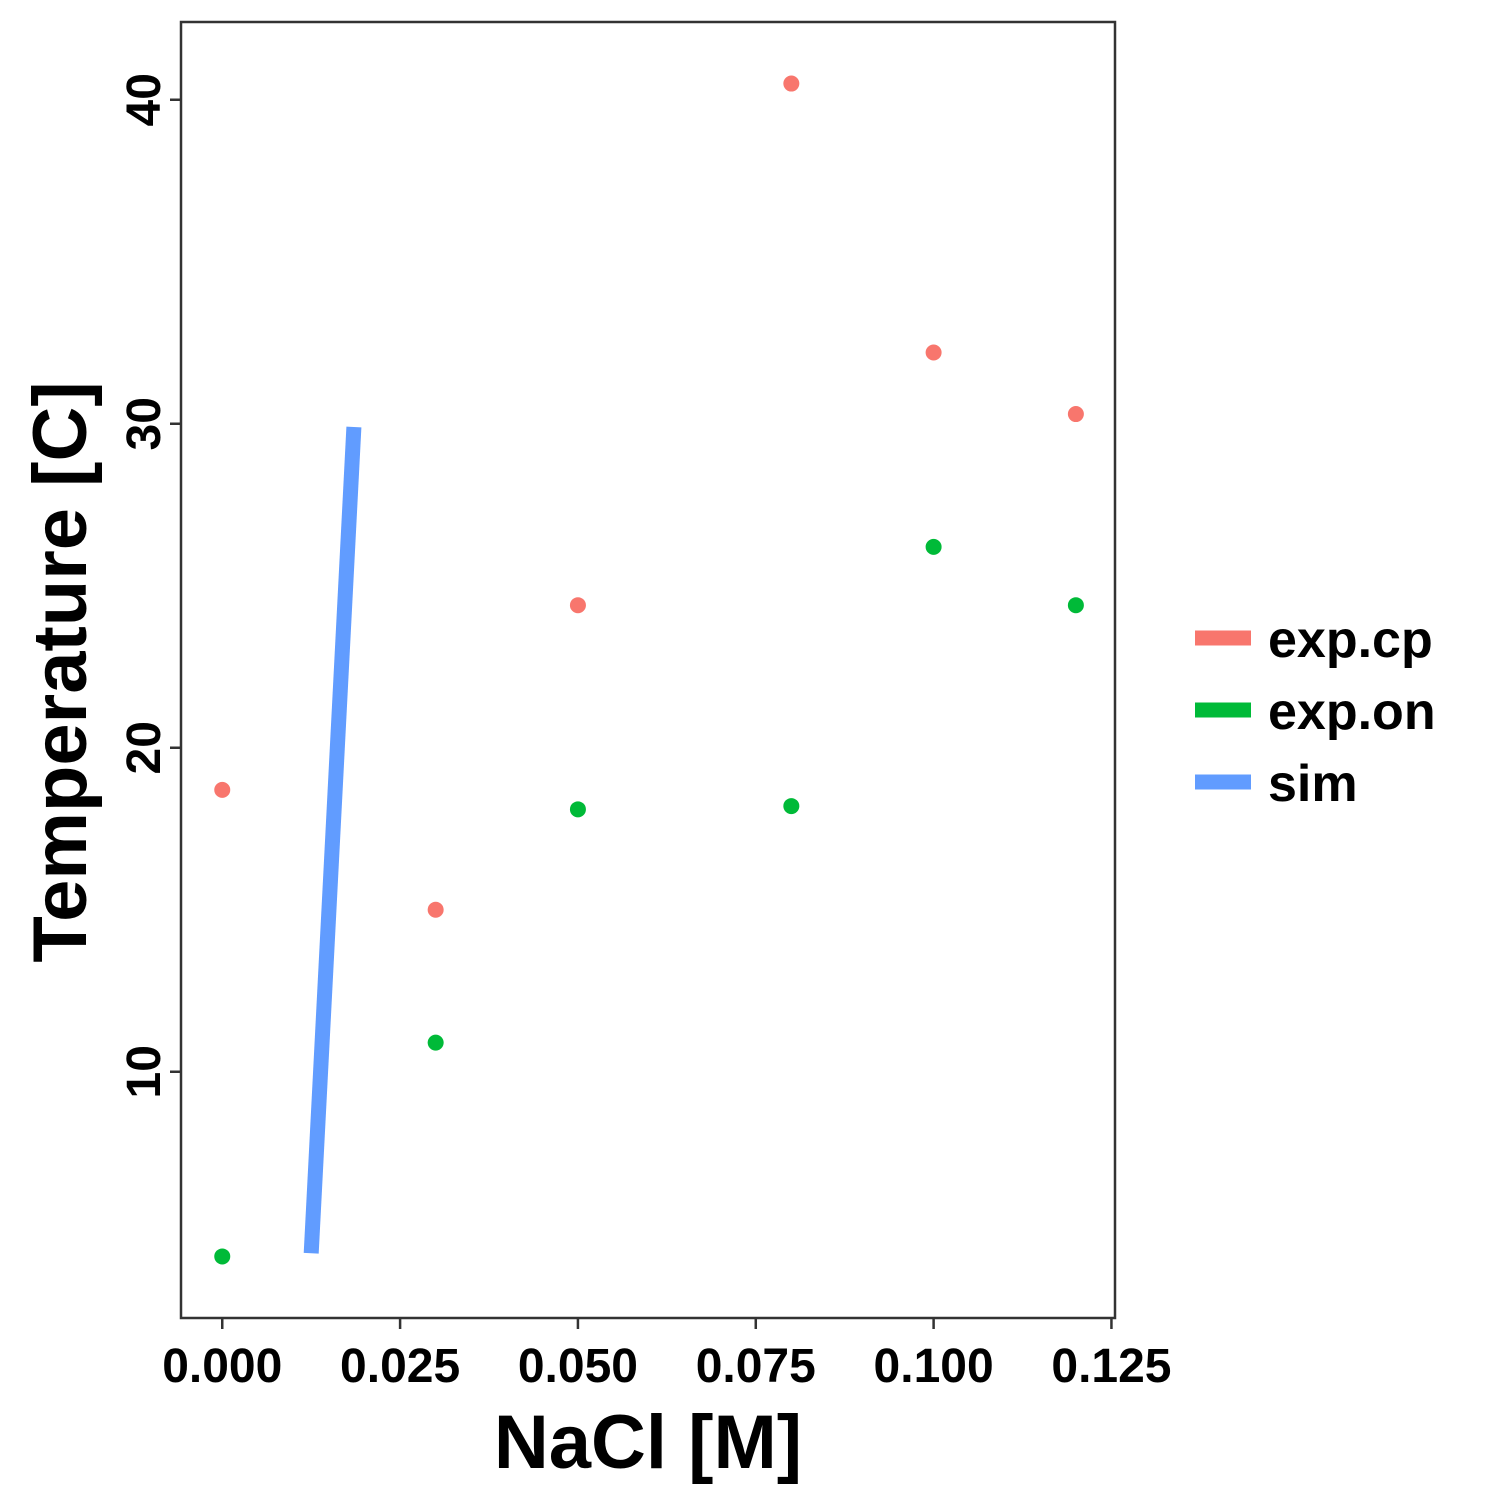 The width and height of the screenshot is (1500, 1500). Describe the element at coordinates (1111, 1366) in the screenshot. I see `x-tick-label: 0.125` at that location.